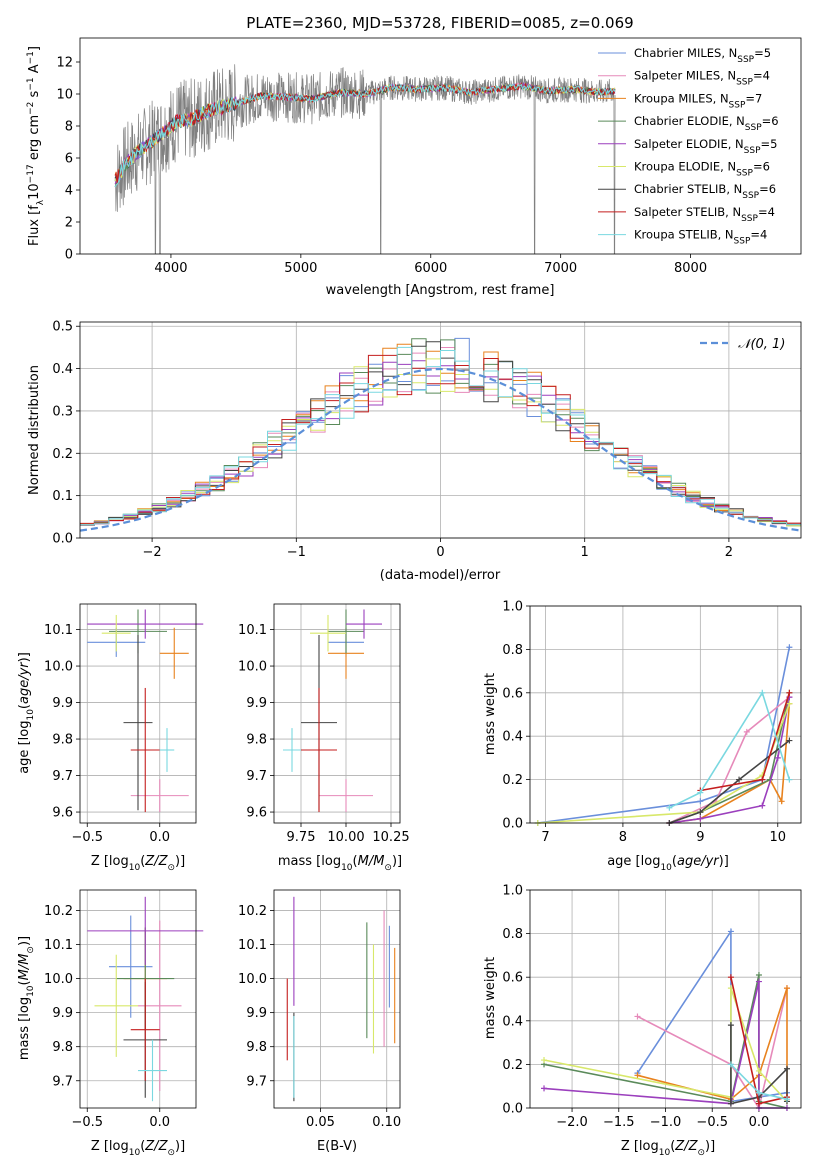 The height and width of the screenshot is (1170, 819). Describe the element at coordinates (62, 369) in the screenshot. I see `y-tick-label: 0.4` at that location.